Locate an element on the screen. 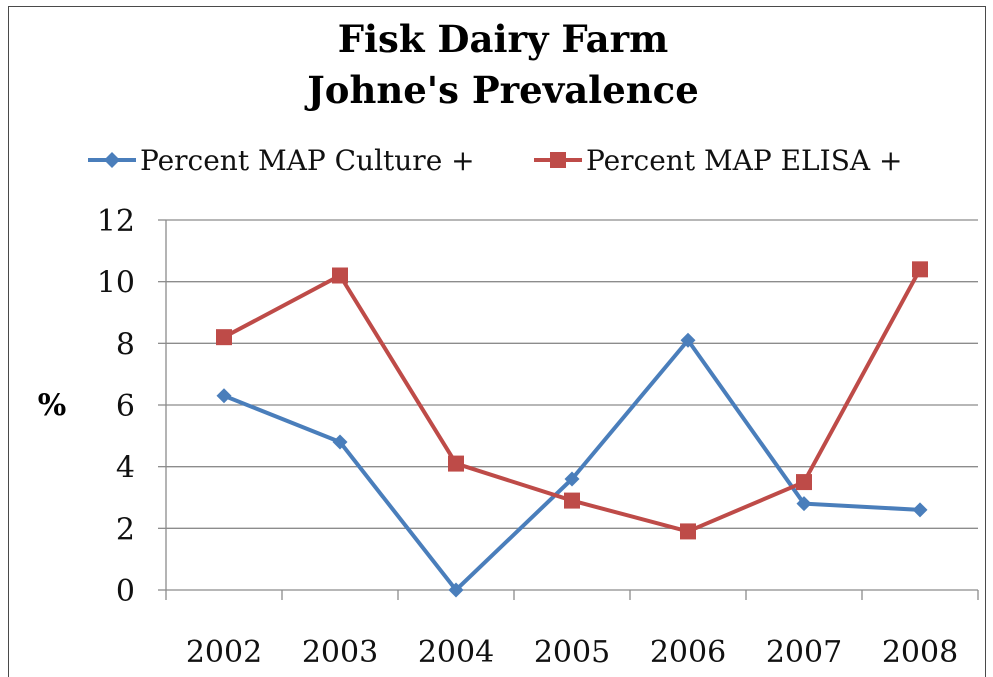 This screenshot has height=677, width=993. legend-item-elisa: Percent MAP ELISA + is located at coordinates (718, 160).